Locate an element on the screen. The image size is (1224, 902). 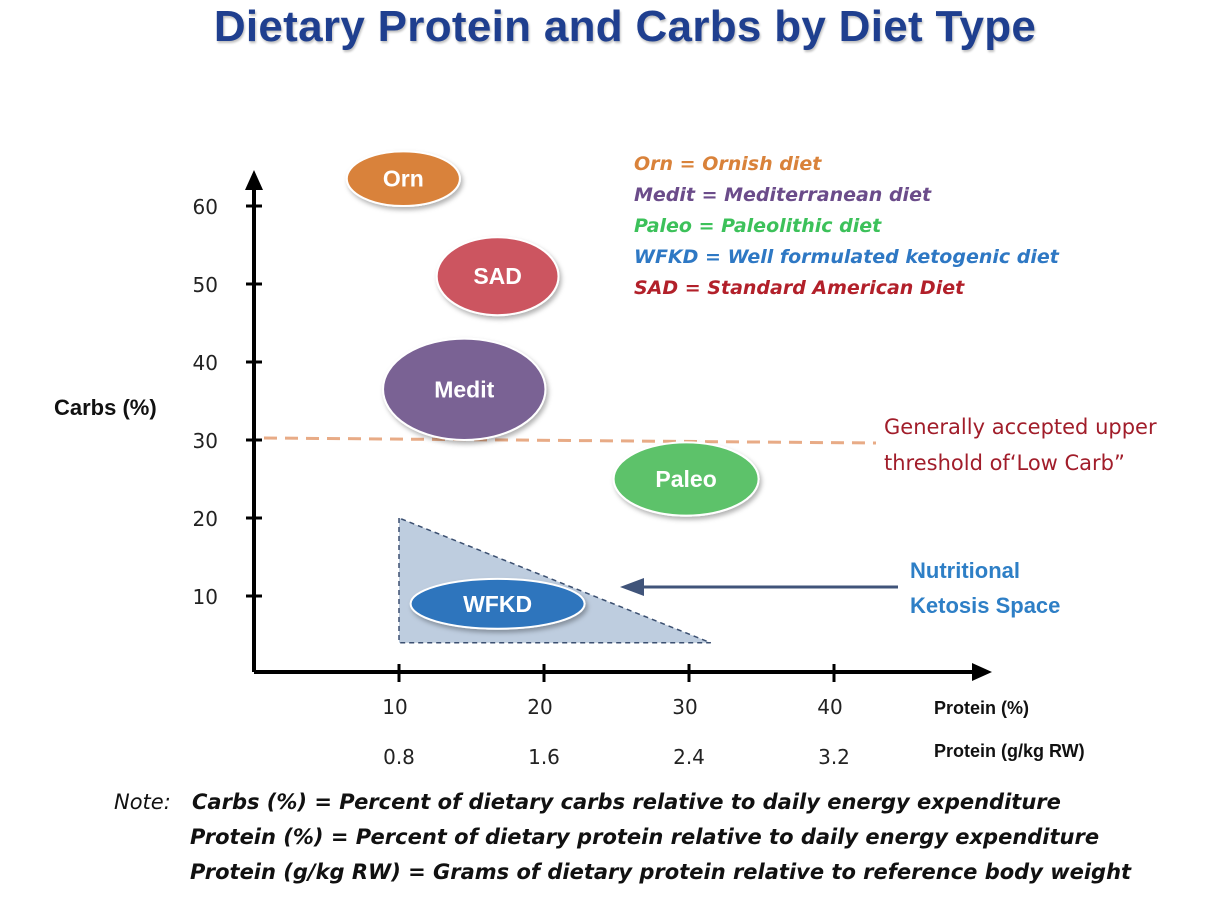
legend-entry: Paleo = Paleolithic diet is located at coordinates (758, 226).